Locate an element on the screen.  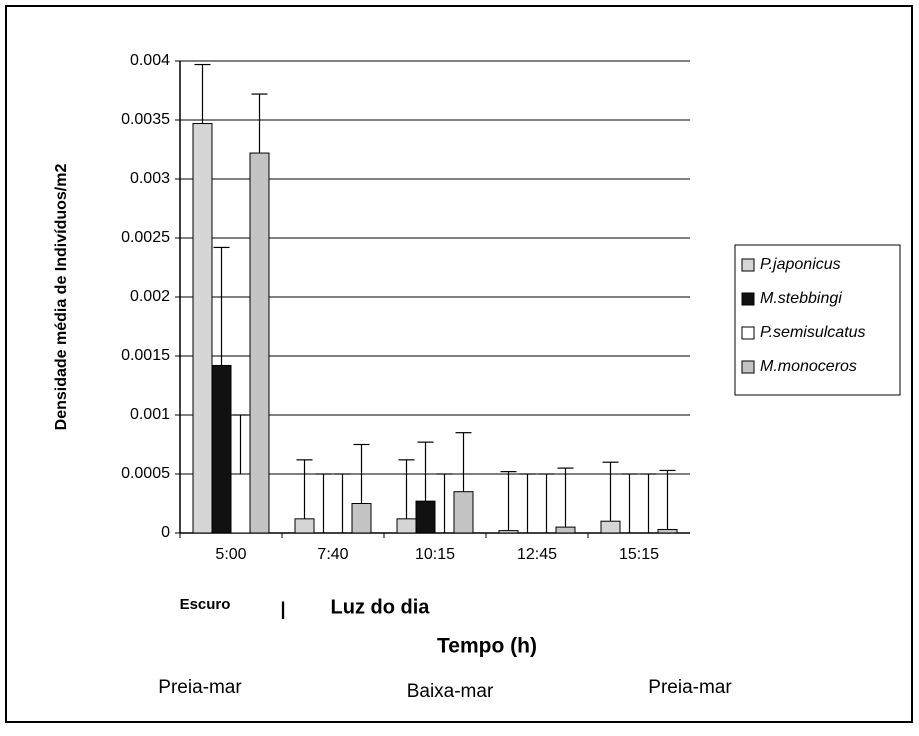
y-tick-label: 0 is located at coordinates (165, 532).